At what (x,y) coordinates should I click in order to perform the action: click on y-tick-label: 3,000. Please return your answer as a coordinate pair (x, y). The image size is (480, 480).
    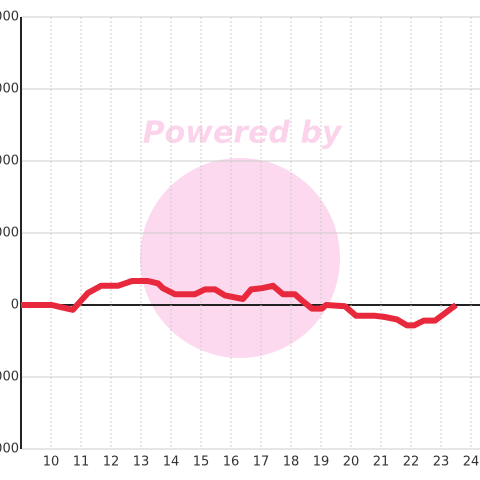
    Looking at the image, I should click on (9, 233).